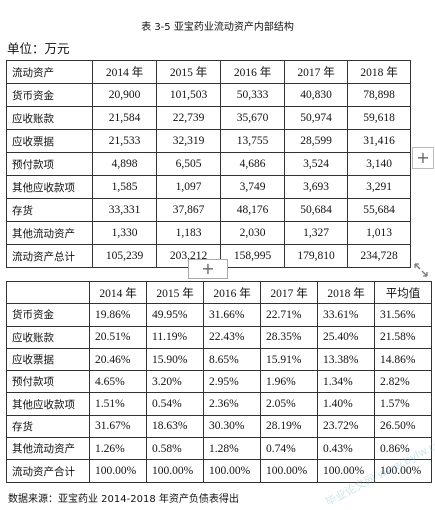 The width and height of the screenshot is (435, 510). I want to click on table-cell: 15.90%, so click(175, 359).